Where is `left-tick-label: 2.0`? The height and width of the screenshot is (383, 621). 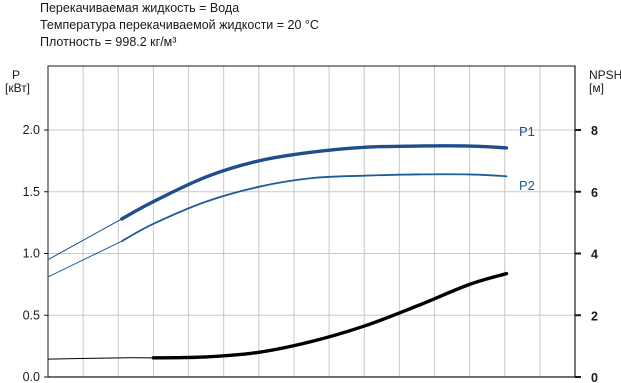 left-tick-label: 2.0 is located at coordinates (31, 130).